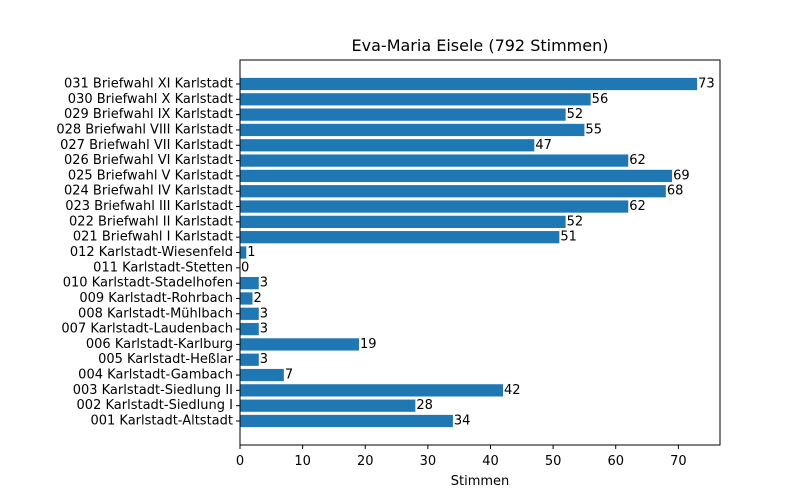 The width and height of the screenshot is (800, 500). Describe the element at coordinates (149, 206) in the screenshot. I see `y-tick-label: 023 Briefwahl III Karlstadt` at that location.